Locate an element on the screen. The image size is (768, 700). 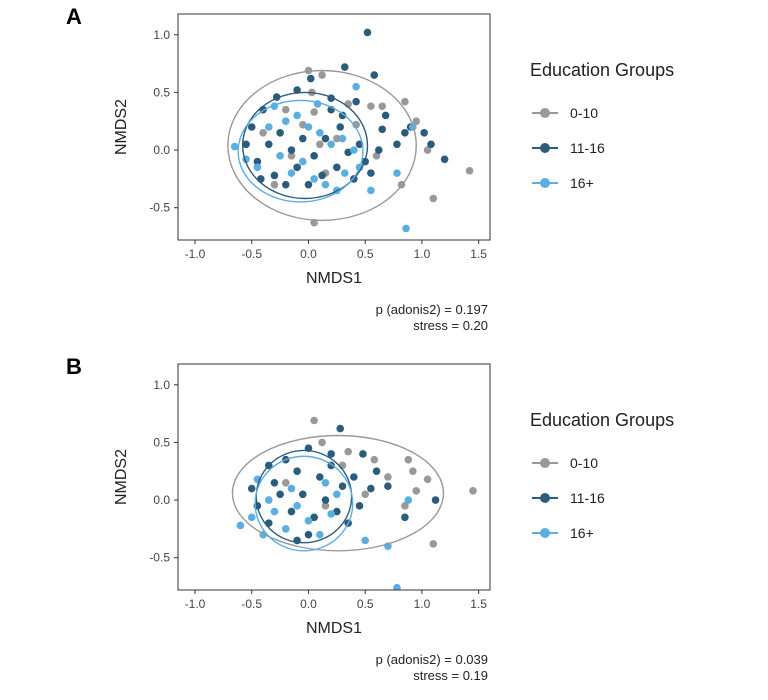
y-tick-label: 1.0 is located at coordinates (161, 35).